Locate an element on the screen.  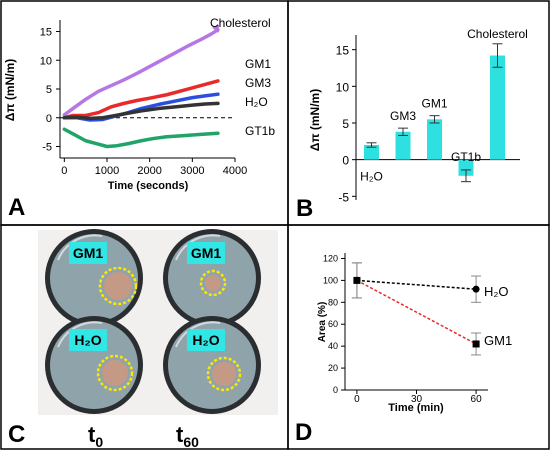
b-category-label-2: GM1 is located at coordinates (434, 104).